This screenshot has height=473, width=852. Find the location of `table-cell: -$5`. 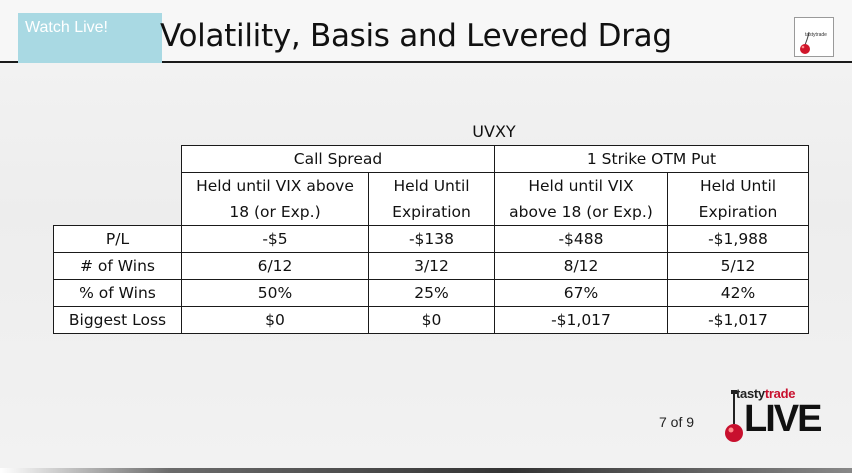

table-cell: -$5 is located at coordinates (275, 239).